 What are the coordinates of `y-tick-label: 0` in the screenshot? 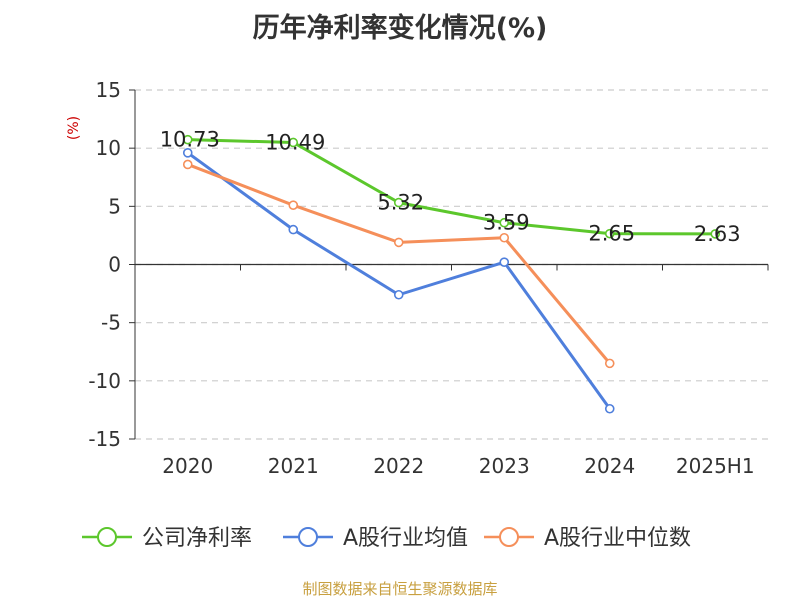 It's located at (114, 265).